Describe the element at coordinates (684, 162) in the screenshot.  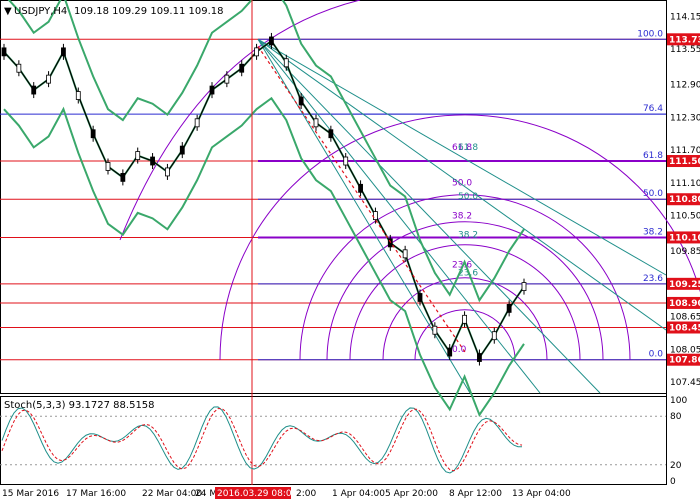
I see `price-badge-label-2: 111.50` at that location.